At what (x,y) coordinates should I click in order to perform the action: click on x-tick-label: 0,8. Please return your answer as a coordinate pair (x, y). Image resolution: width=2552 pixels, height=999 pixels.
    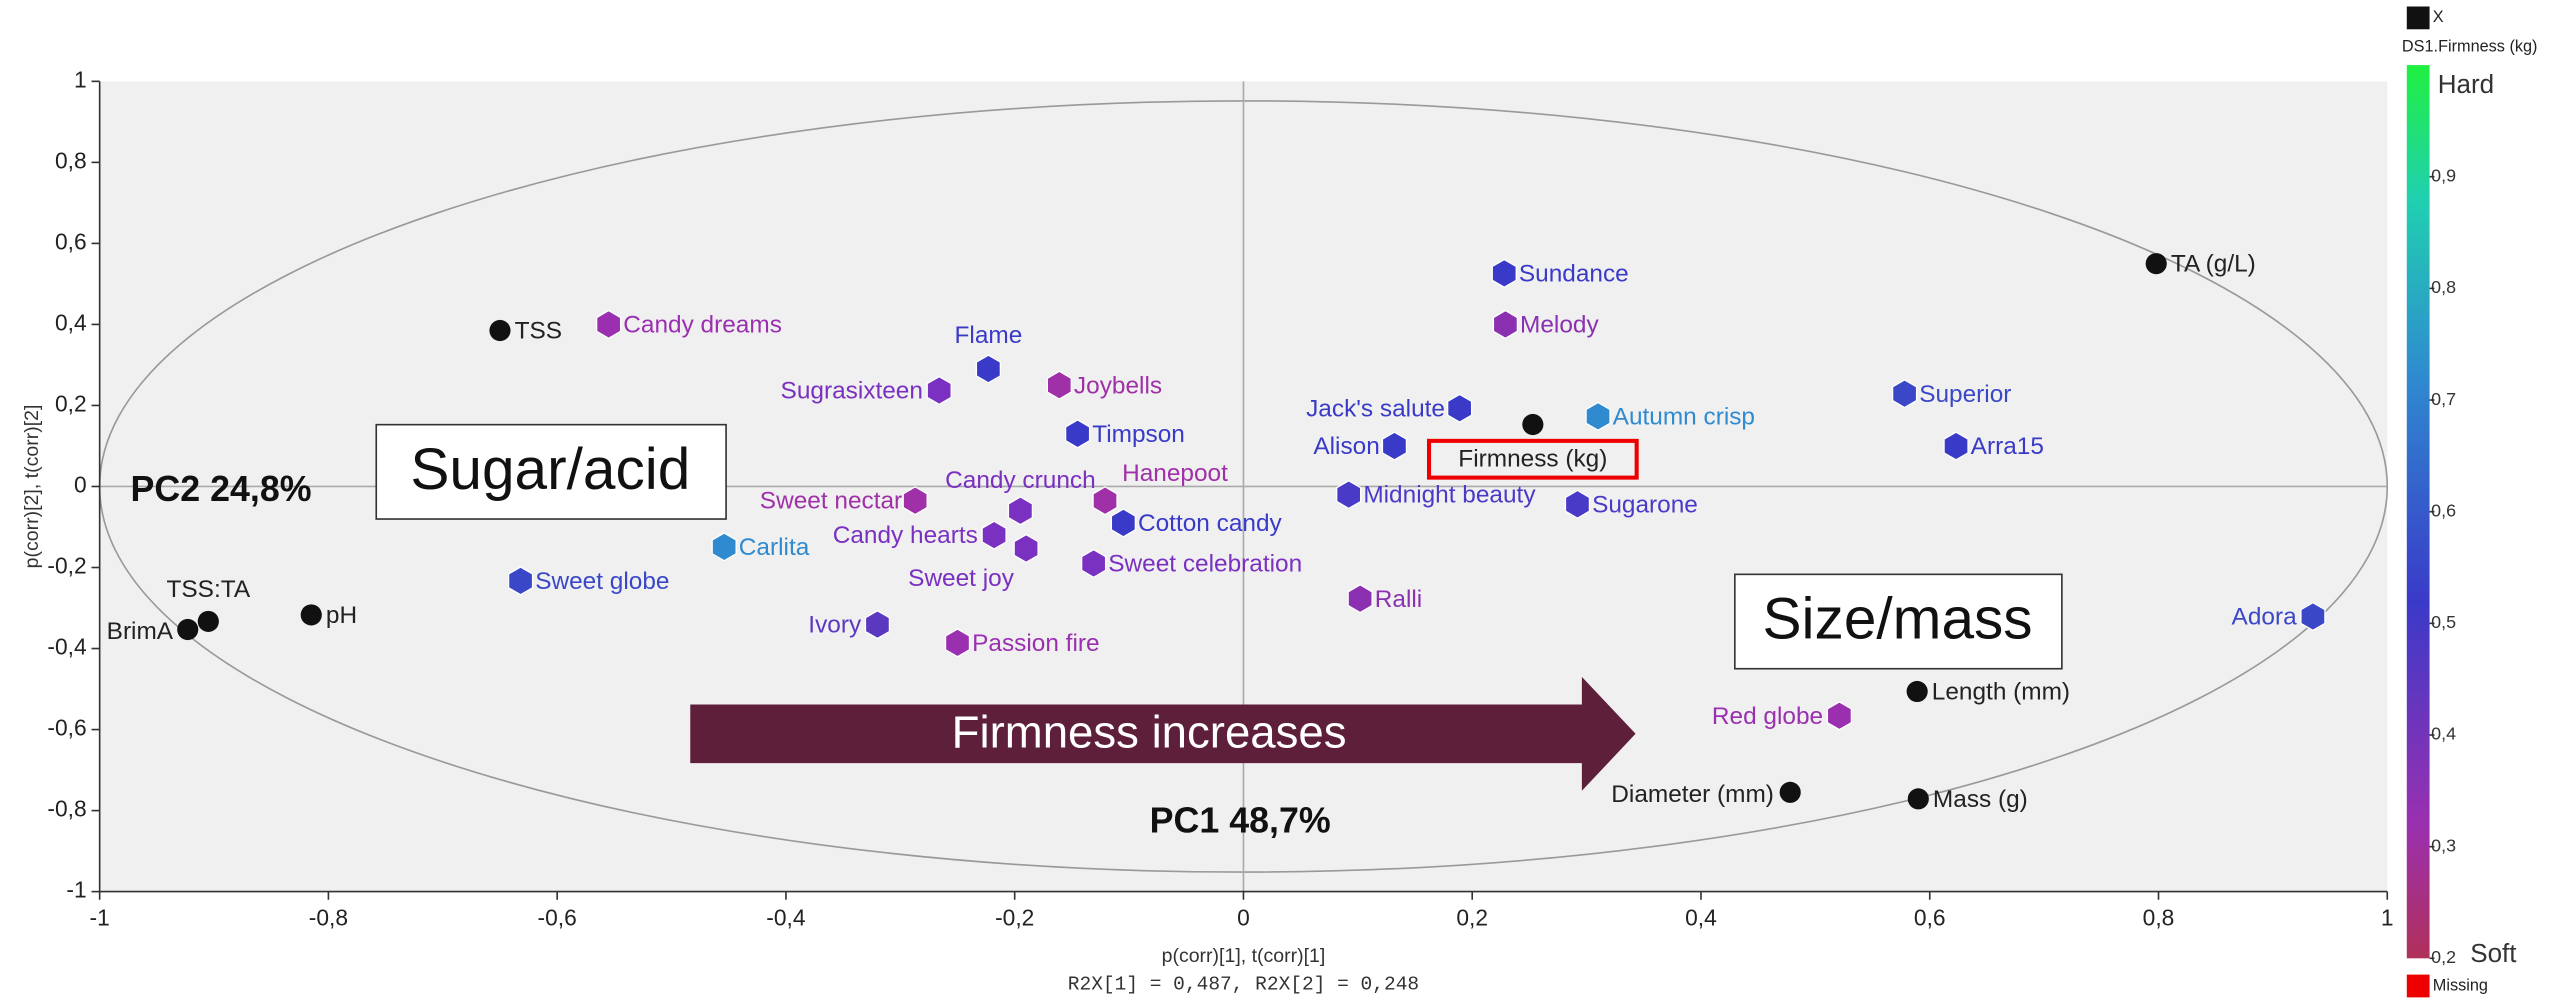
    Looking at the image, I should click on (2159, 917).